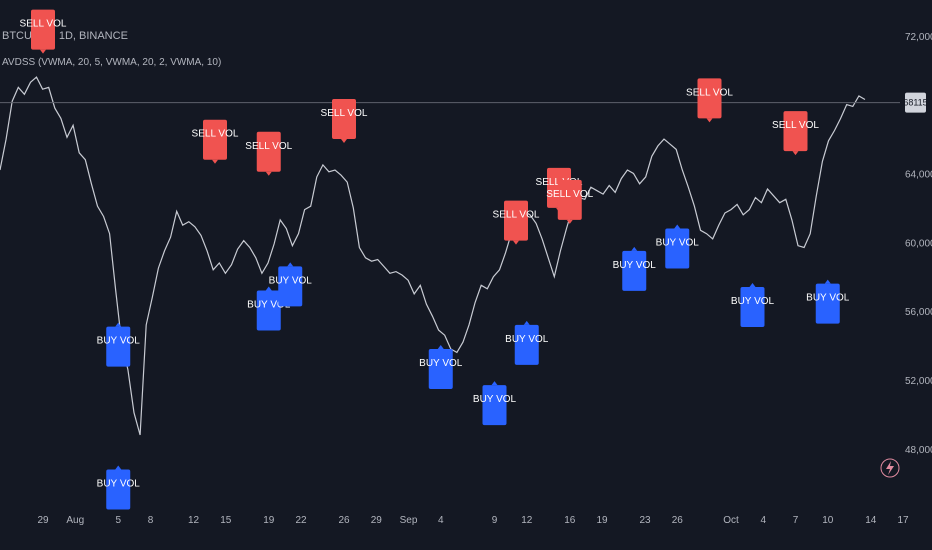  What do you see at coordinates (918, 381) in the screenshot?
I see `y-tick-label-4: 52,000.0` at bounding box center [918, 381].